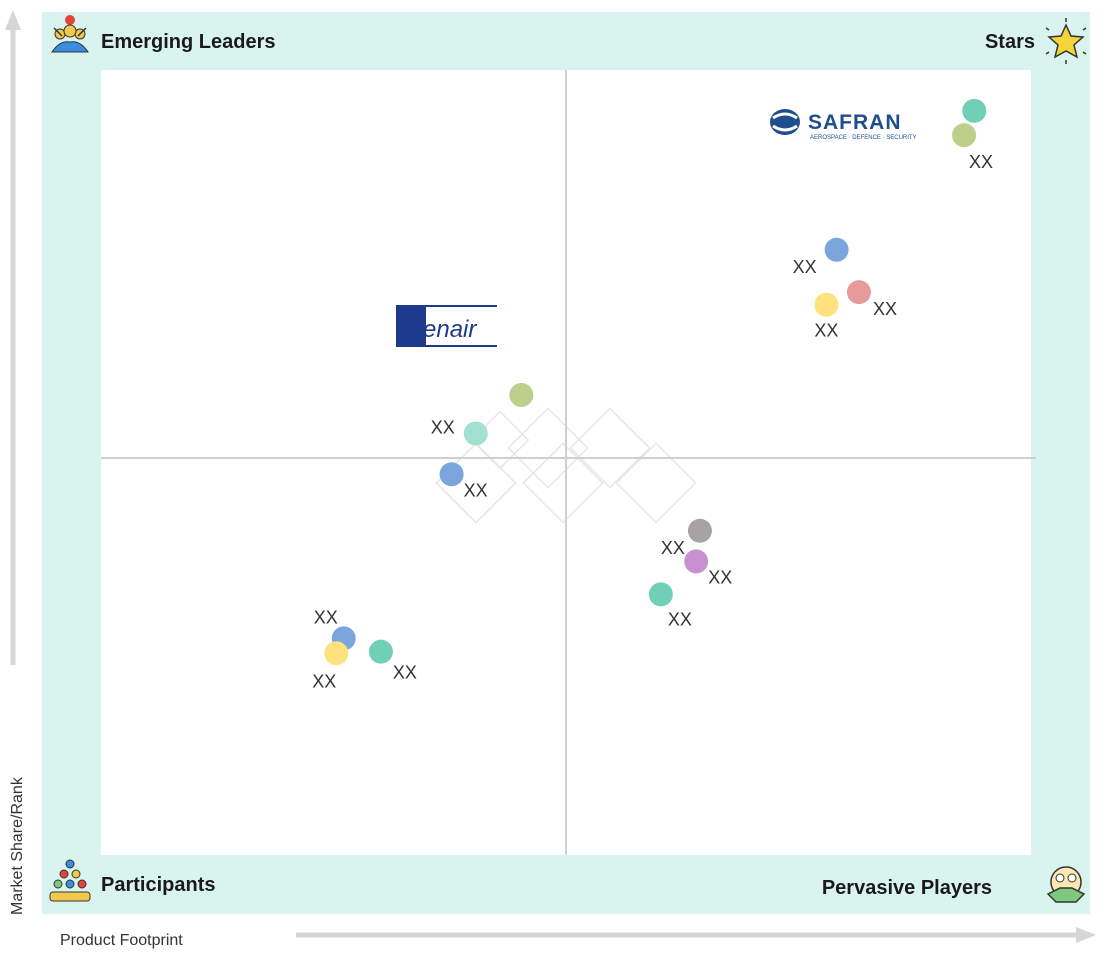  Describe the element at coordinates (696, 935) in the screenshot. I see `x-axis-arrow` at that location.